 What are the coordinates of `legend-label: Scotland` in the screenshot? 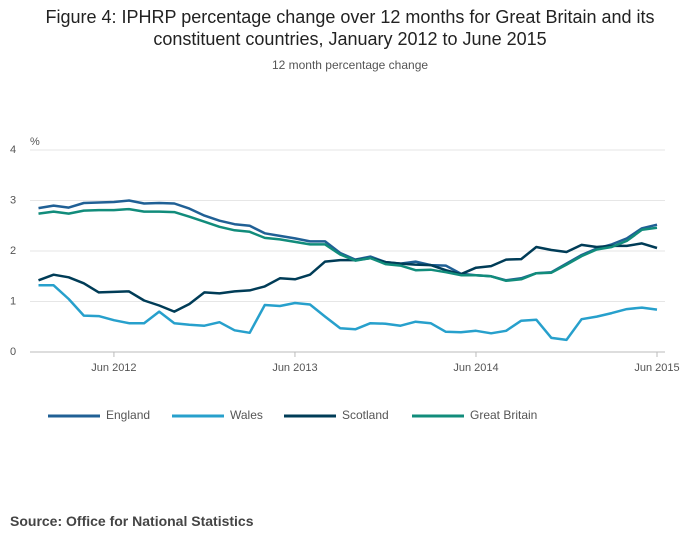 It's located at (365, 415).